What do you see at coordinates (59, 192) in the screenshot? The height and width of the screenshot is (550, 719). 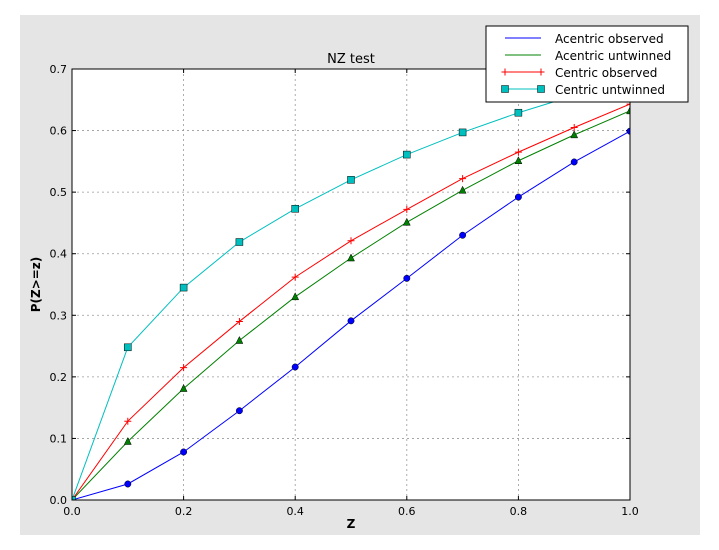 I see `y-tick-label: 0.5` at bounding box center [59, 192].